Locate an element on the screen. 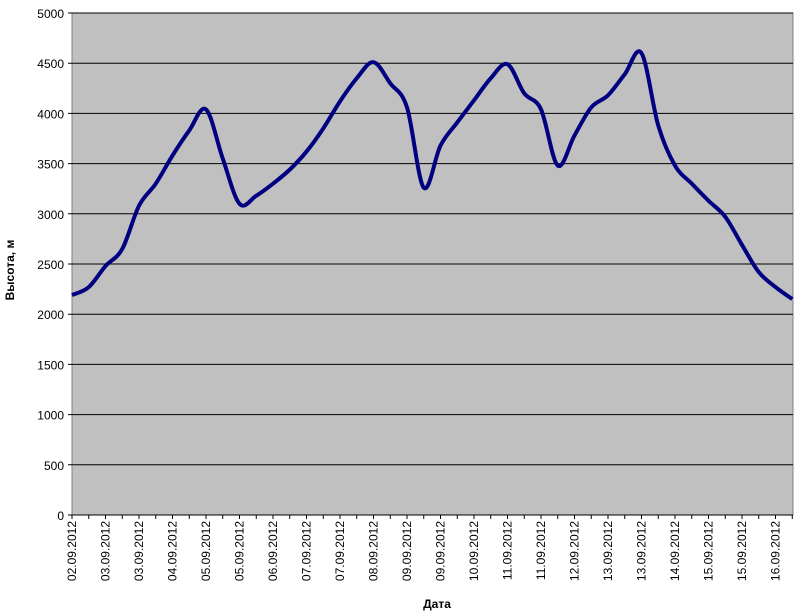 The image size is (795, 615). x-axis-title: Дата is located at coordinates (437, 604).